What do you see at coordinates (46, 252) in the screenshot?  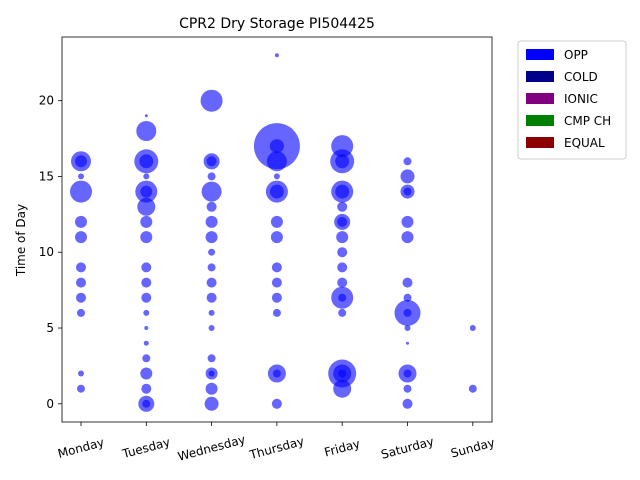 I see `y-tick-label: 10` at bounding box center [46, 252].